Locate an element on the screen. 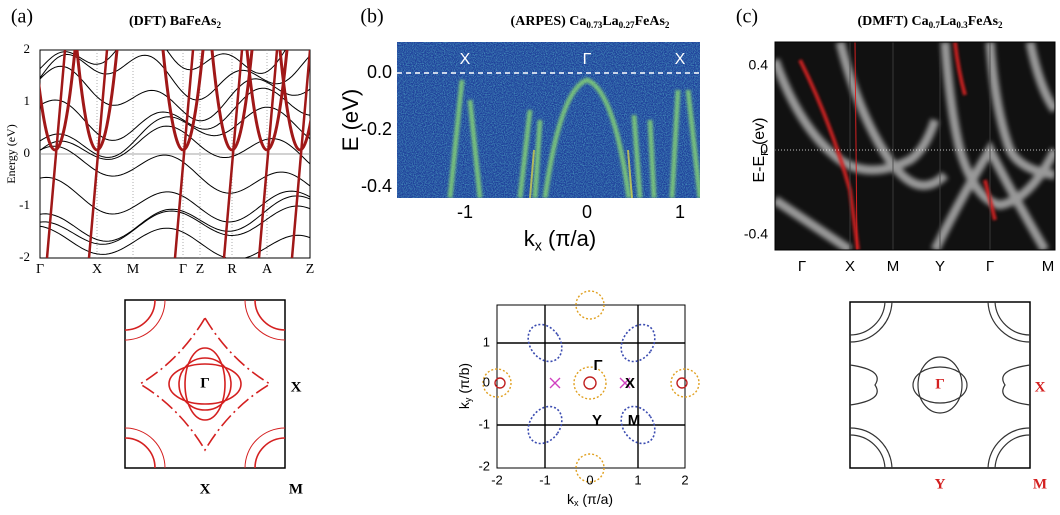  text-run: E-E is located at coordinates (759, 169).